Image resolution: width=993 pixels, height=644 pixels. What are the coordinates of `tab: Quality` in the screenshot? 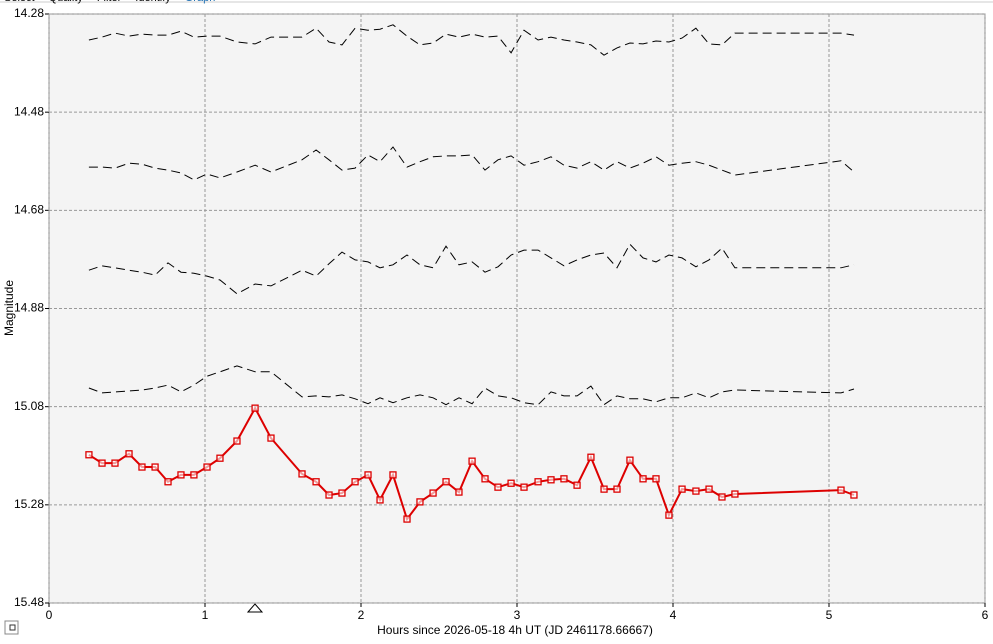 It's located at (66, 2).